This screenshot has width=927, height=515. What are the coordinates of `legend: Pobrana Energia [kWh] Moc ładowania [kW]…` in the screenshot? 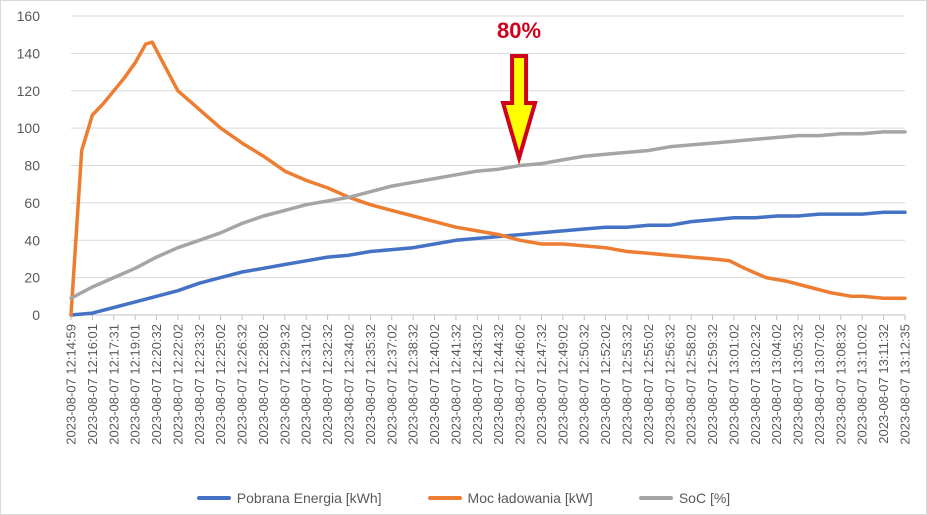 It's located at (463, 498).